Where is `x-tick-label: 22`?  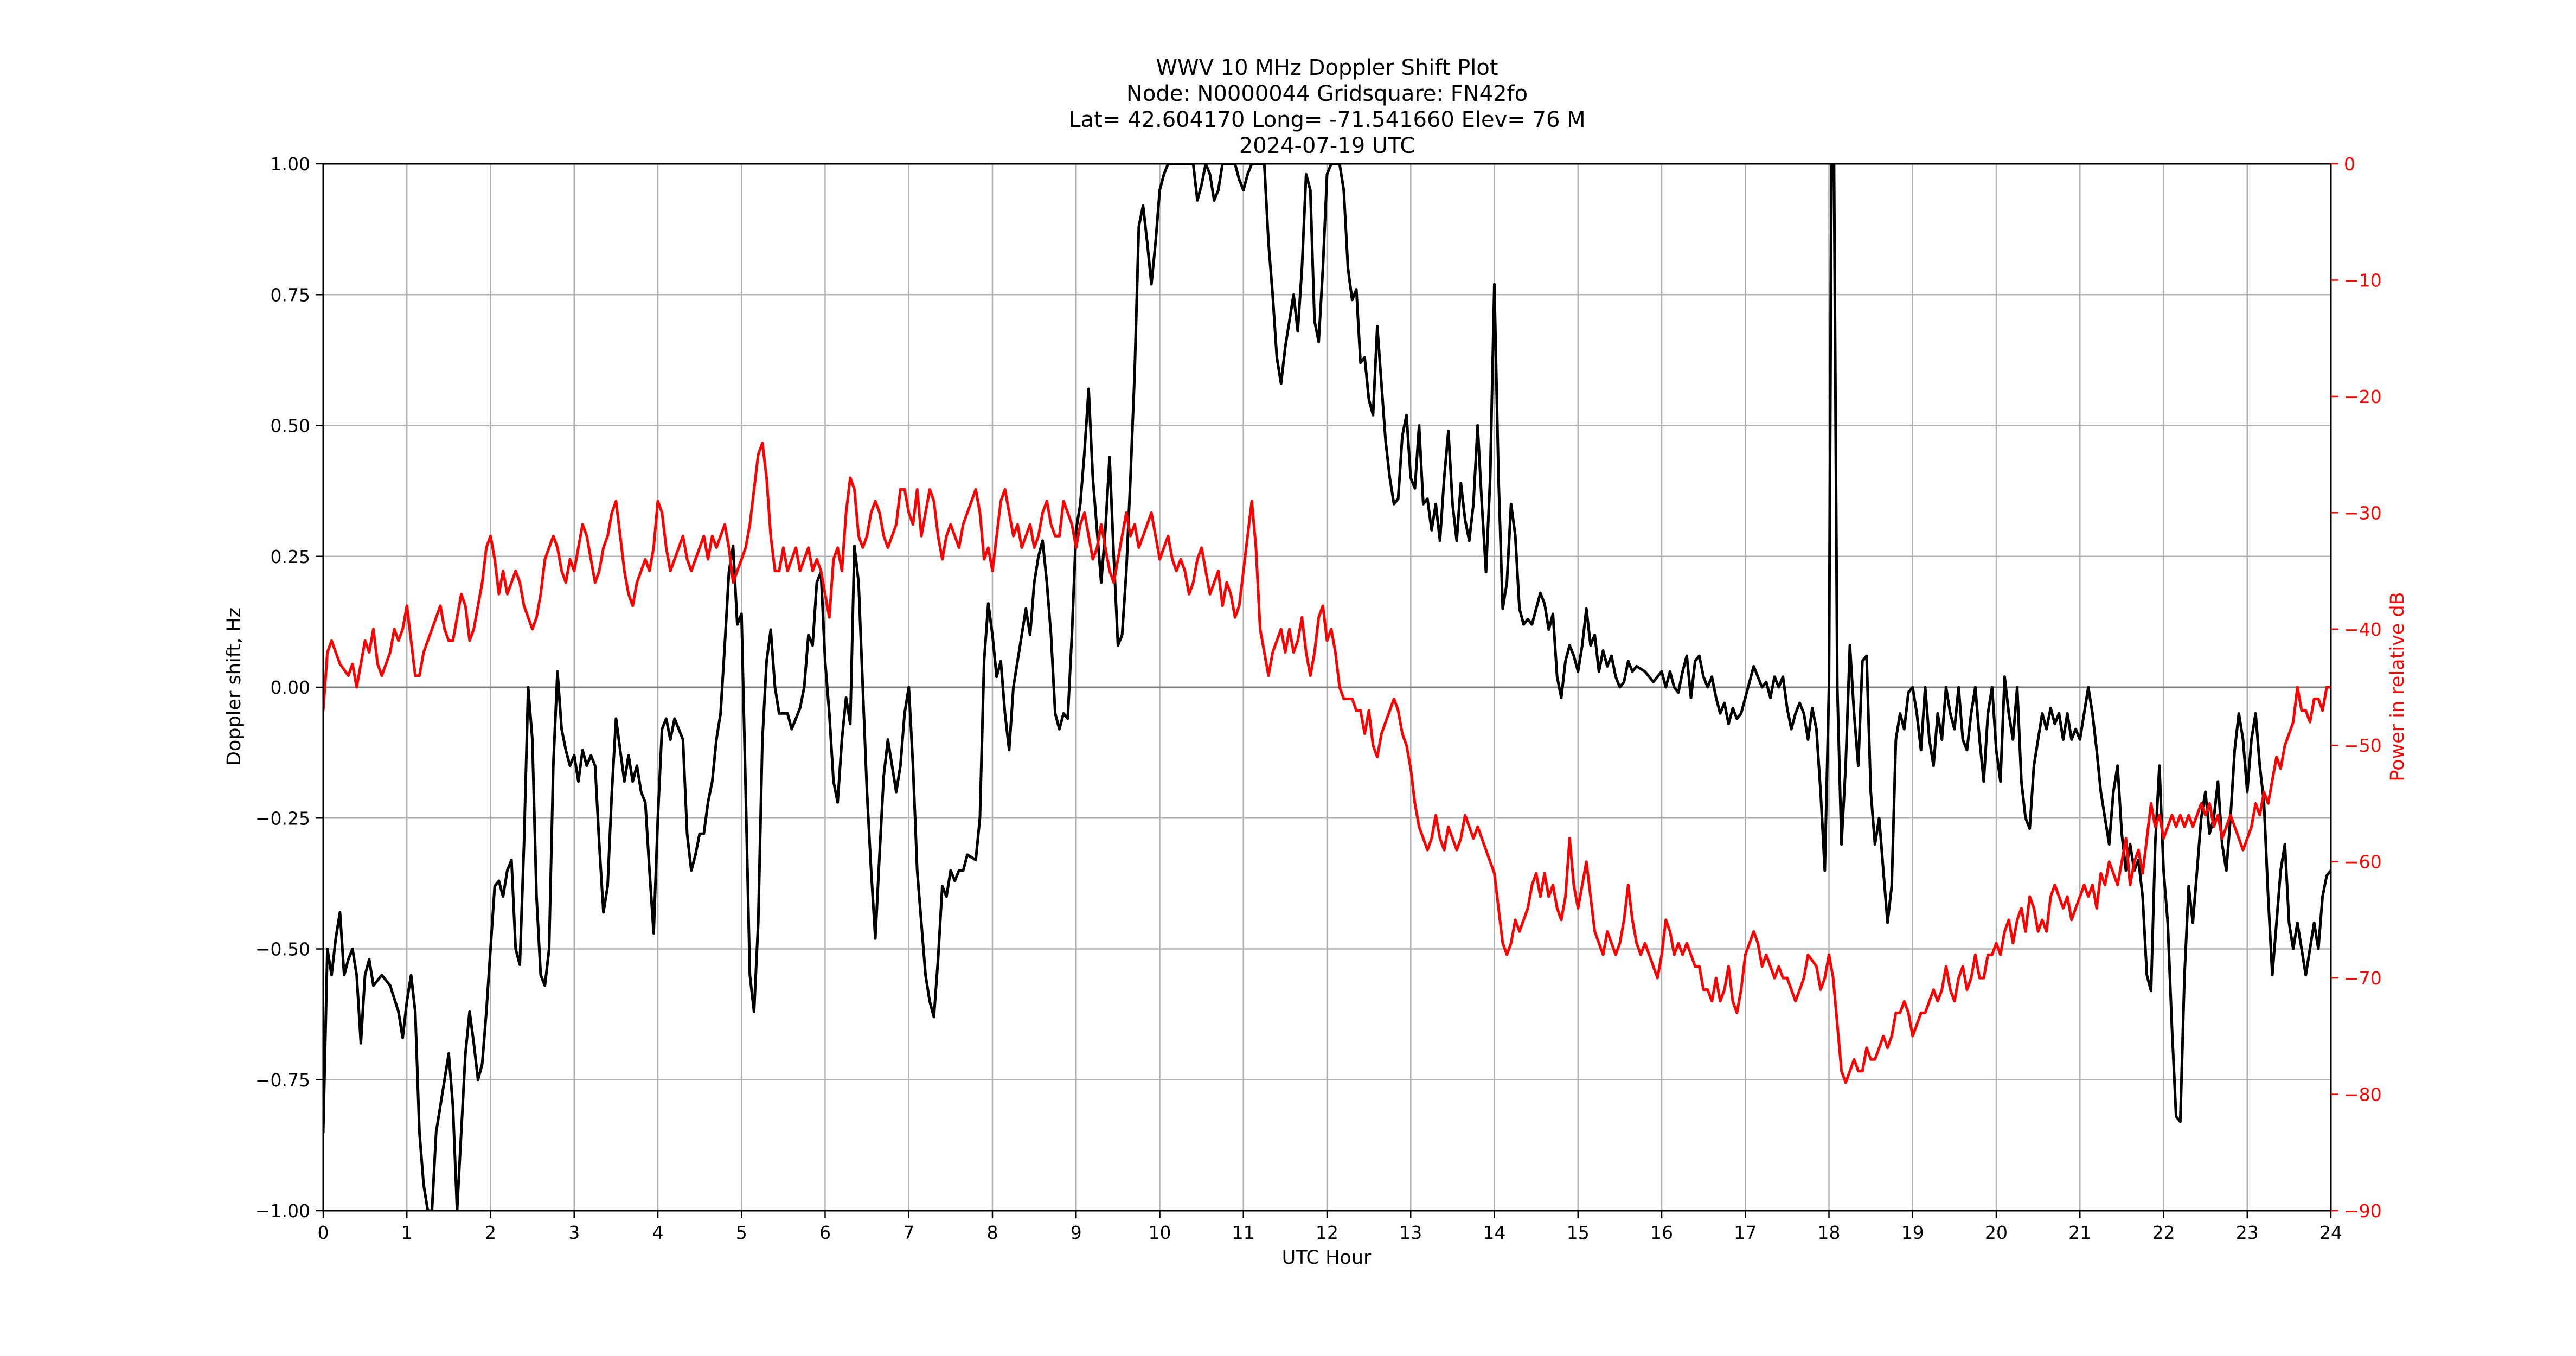
x-tick-label: 22 is located at coordinates (2163, 1232).